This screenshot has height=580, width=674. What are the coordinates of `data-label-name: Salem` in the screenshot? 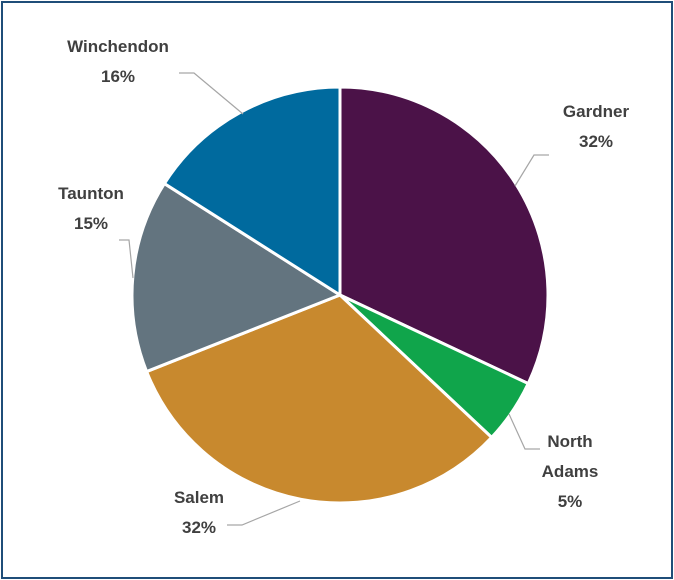 It's located at (199, 497).